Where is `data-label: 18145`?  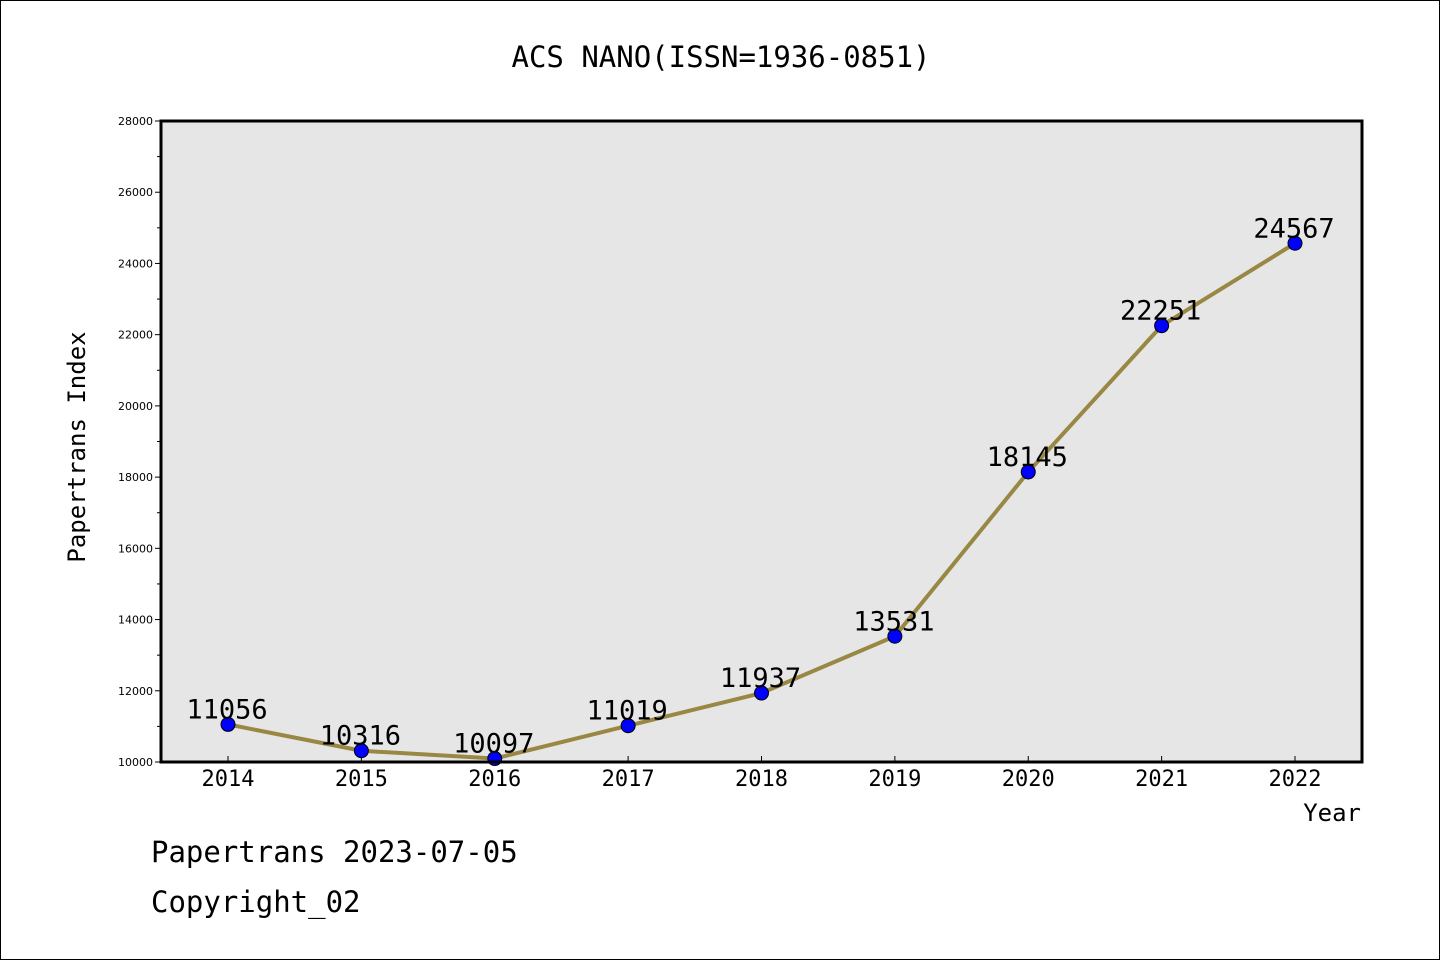 data-label: 18145 is located at coordinates (1027, 457).